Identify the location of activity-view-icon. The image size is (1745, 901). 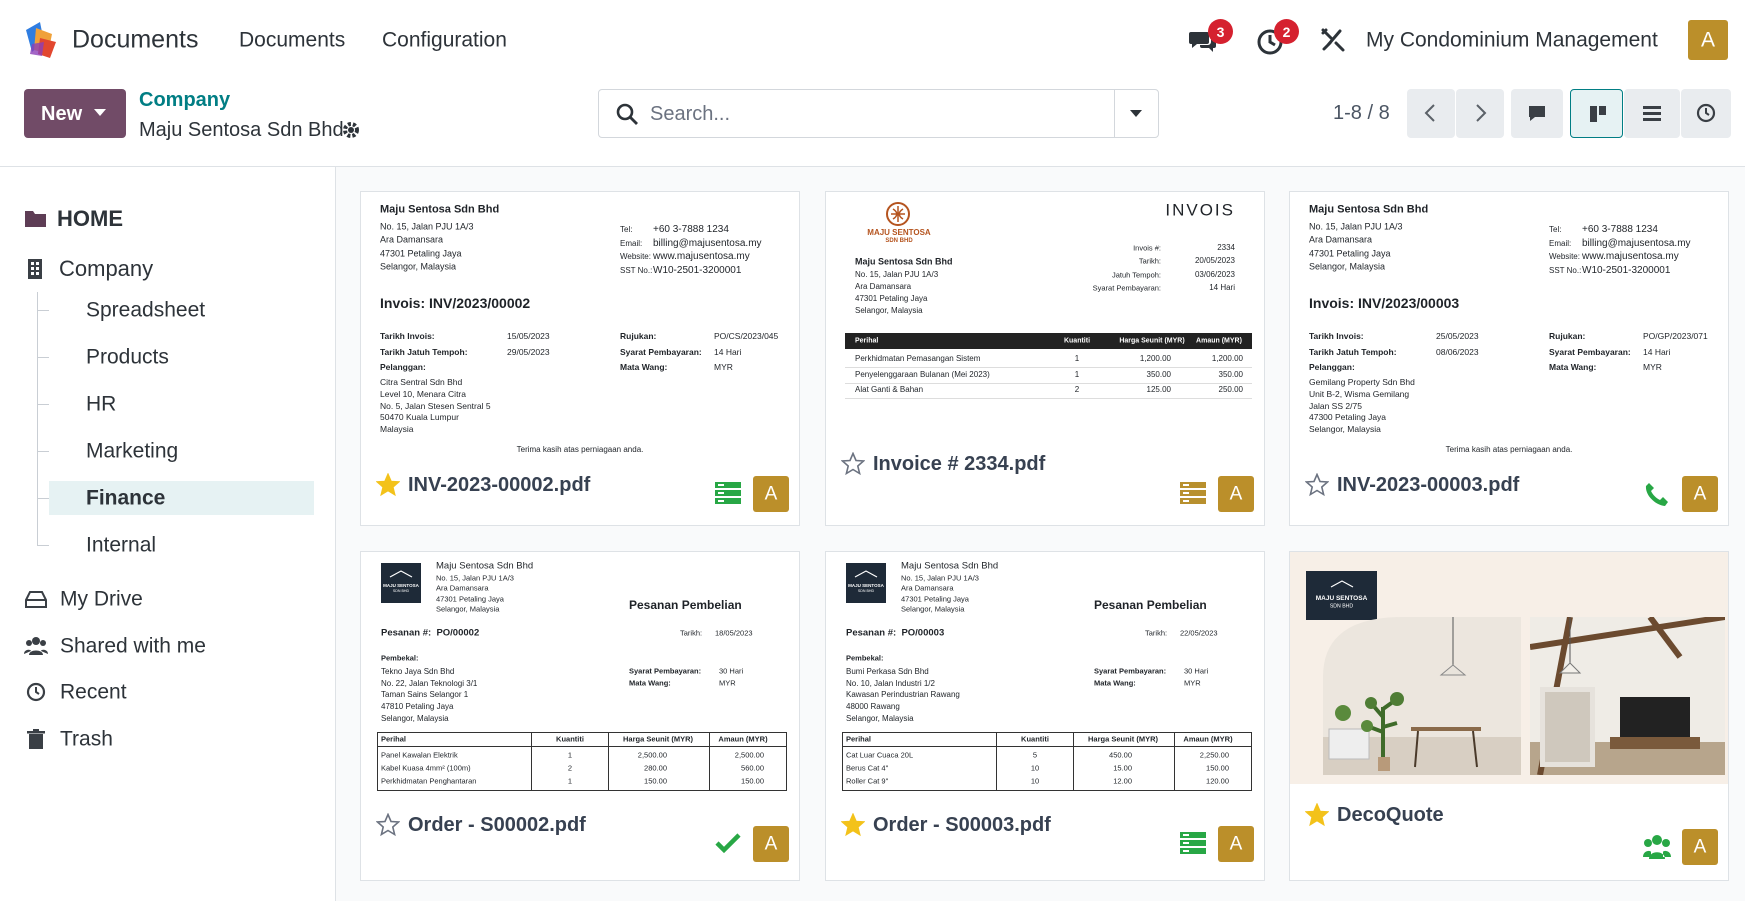
(1706, 113).